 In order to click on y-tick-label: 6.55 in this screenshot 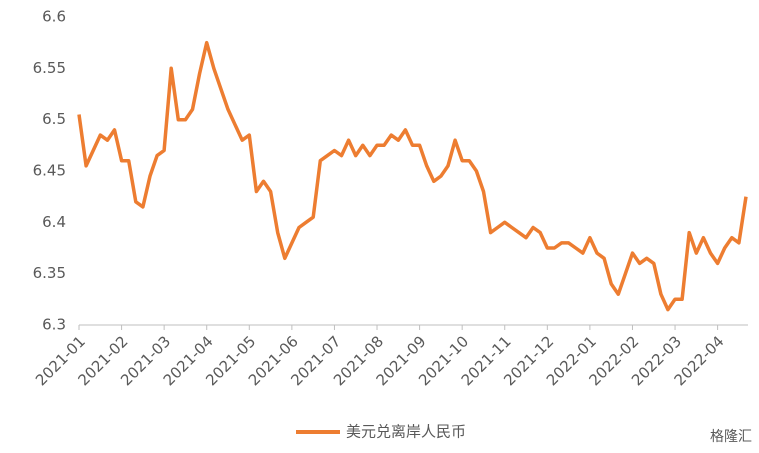, I will do `click(49, 68)`.